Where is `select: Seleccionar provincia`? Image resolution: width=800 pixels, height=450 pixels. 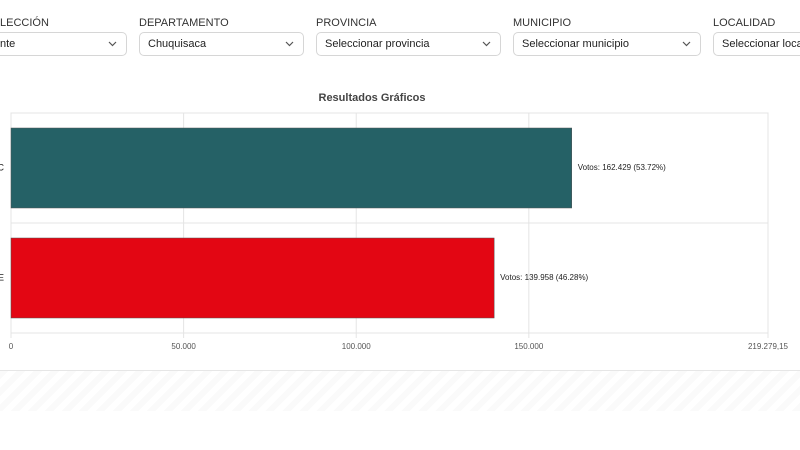 select: Seleccionar provincia is located at coordinates (408, 44).